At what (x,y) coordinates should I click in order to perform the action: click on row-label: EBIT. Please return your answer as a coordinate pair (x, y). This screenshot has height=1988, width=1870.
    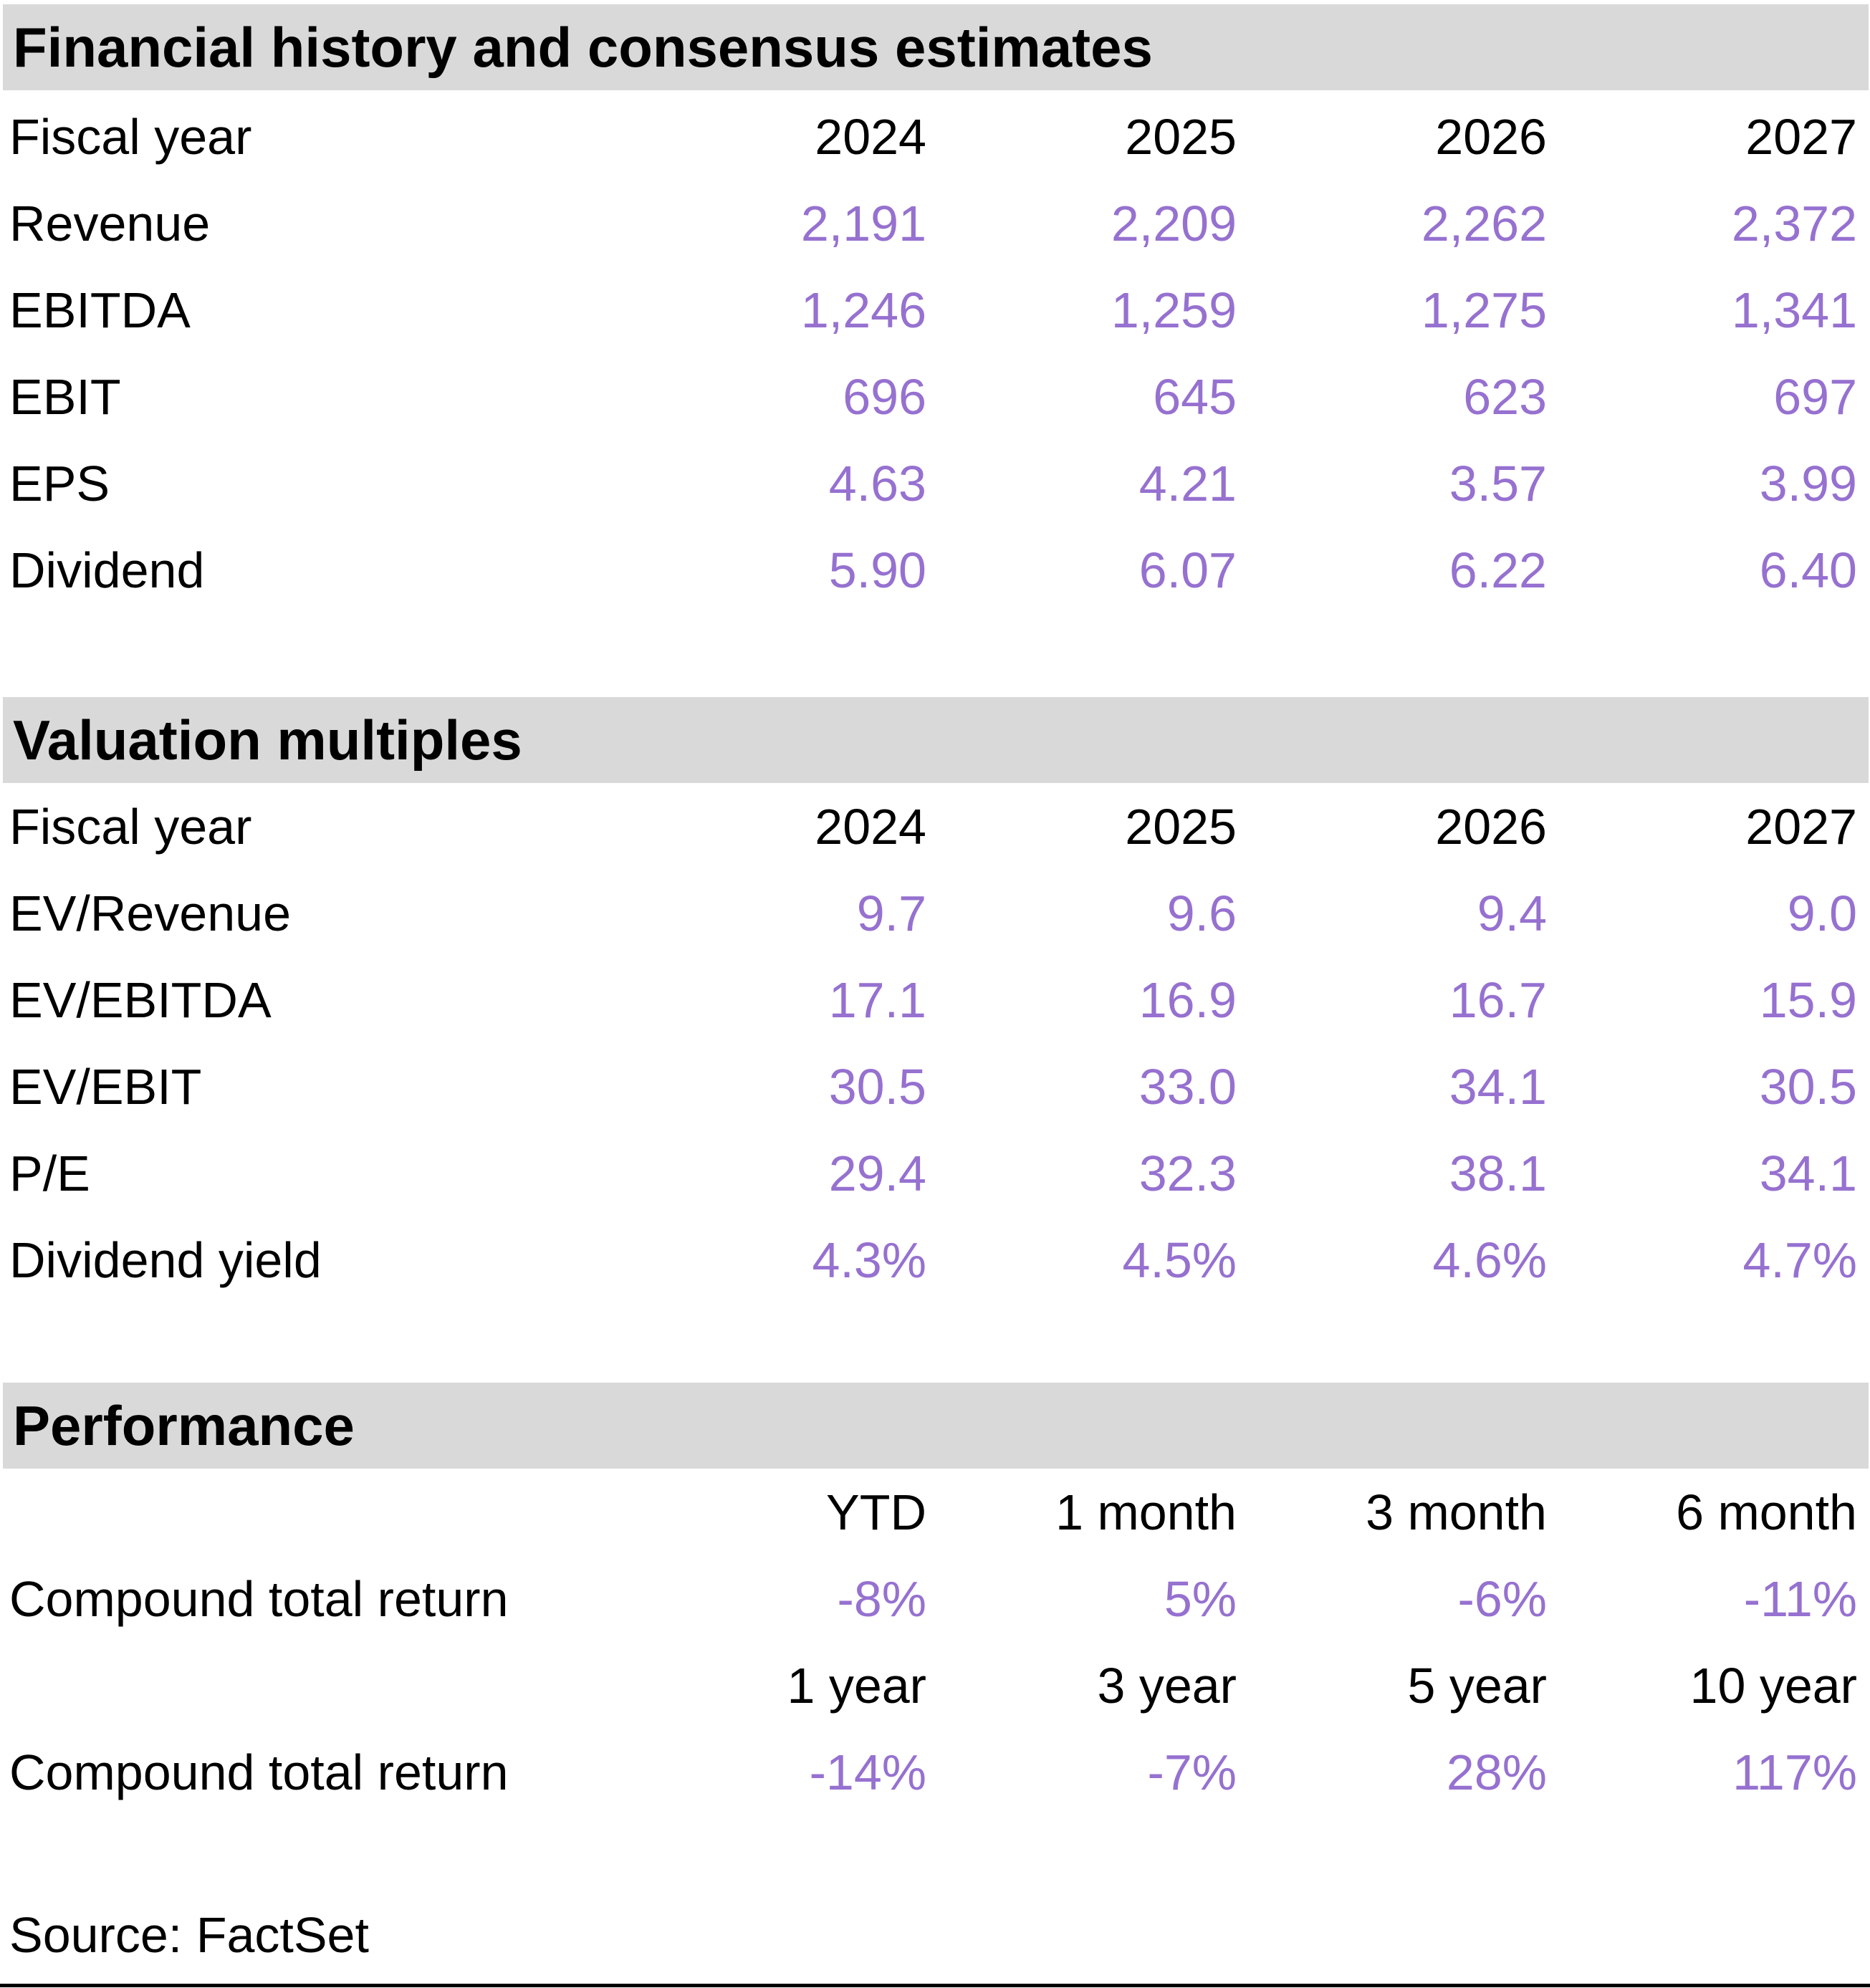
    Looking at the image, I should click on (65, 396).